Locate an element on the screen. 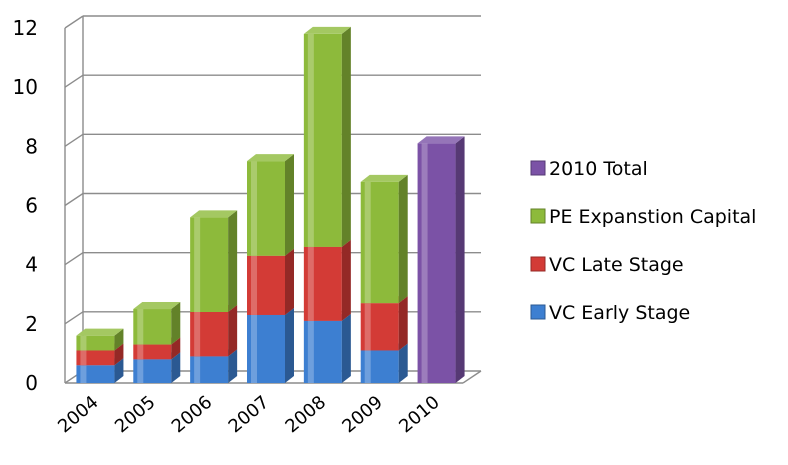  legend-label: VC Late Stage is located at coordinates (616, 265).